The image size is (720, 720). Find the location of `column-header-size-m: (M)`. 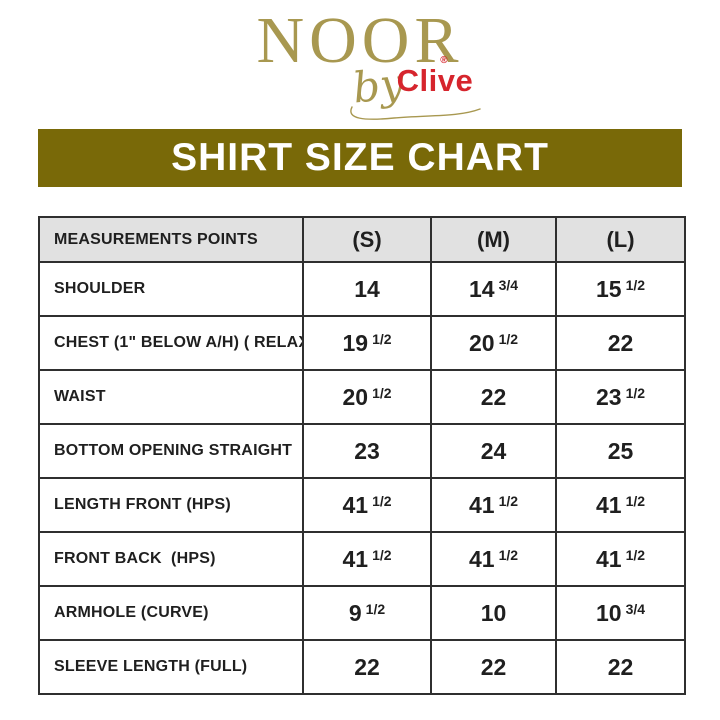

column-header-size-m: (M) is located at coordinates (493, 239).